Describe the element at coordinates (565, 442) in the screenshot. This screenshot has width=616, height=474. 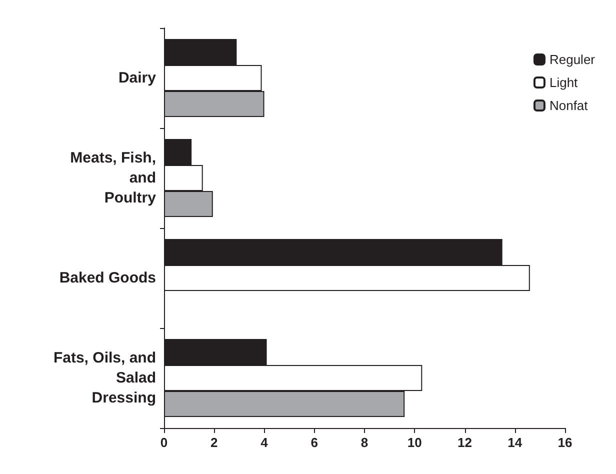
I see `x-tick-label: 16` at that location.